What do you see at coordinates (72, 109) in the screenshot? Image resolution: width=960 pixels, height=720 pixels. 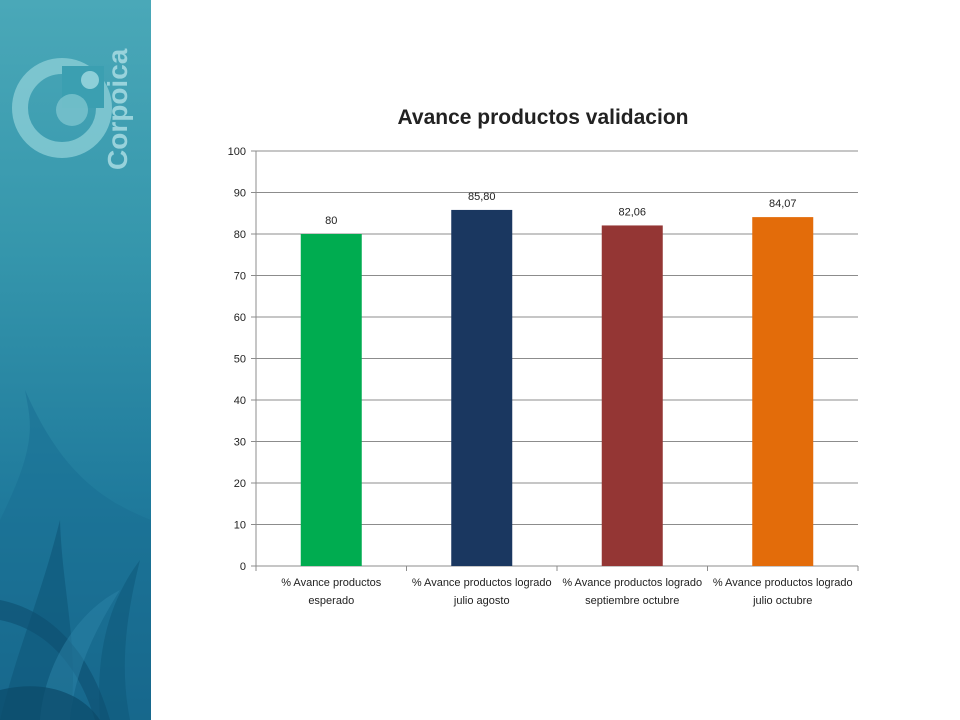 I see `corpoica-logo: Corpoica` at bounding box center [72, 109].